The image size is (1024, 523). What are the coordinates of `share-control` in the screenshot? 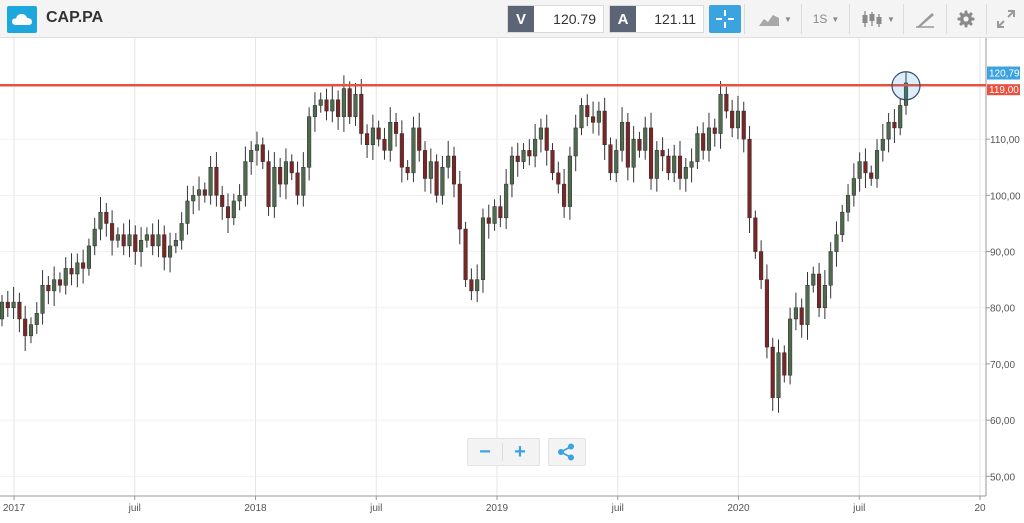 It's located at (567, 452).